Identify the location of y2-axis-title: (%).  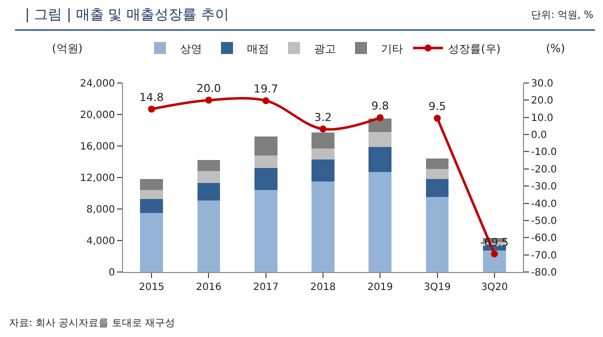
(556, 48).